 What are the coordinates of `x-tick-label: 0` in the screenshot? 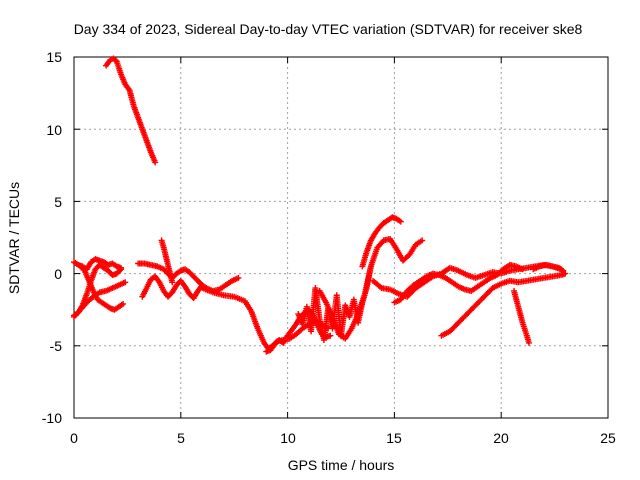 It's located at (74, 438).